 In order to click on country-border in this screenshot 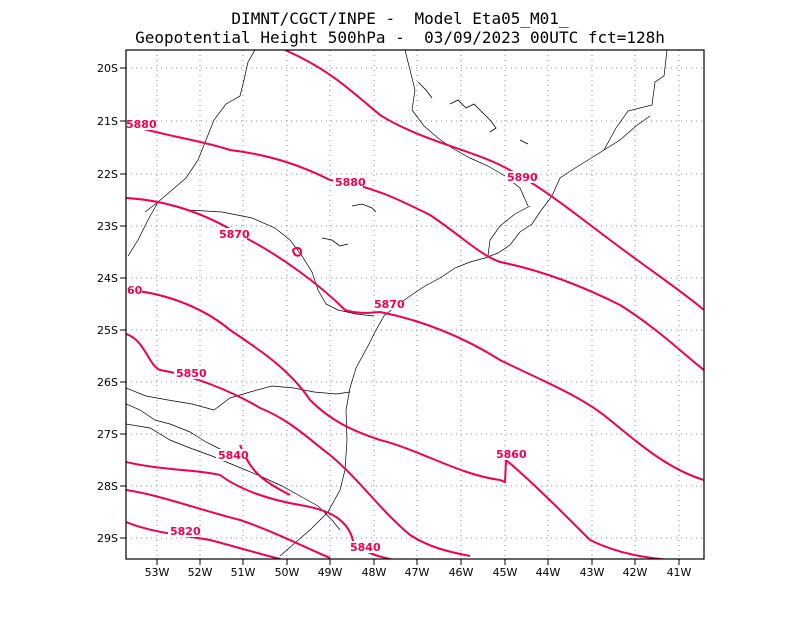, I will do `click(174, 427)`.